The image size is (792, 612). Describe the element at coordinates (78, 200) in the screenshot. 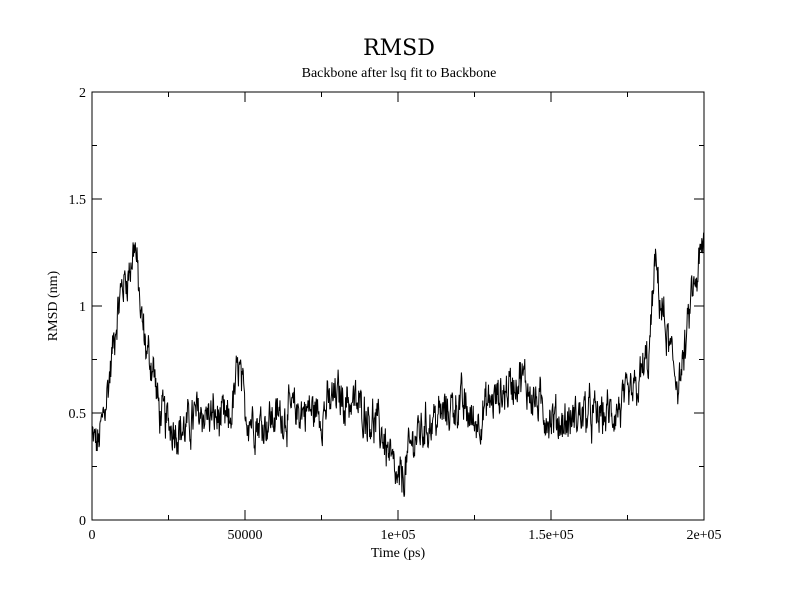

I see `y-tick-label: 1.5` at that location.